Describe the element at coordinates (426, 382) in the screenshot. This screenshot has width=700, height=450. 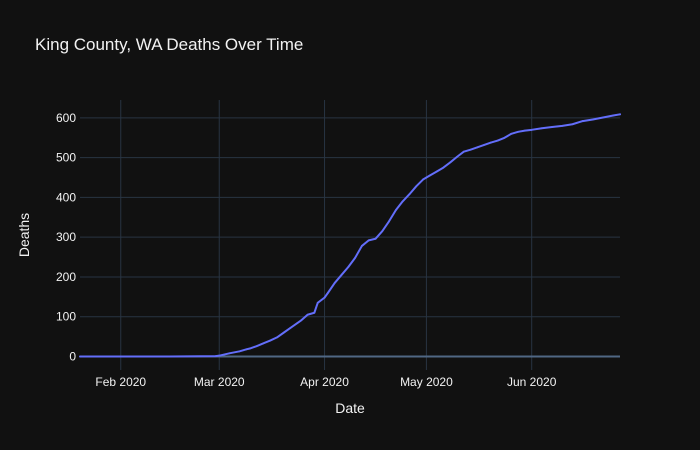
I see `x-tick-label: May 2020` at that location.